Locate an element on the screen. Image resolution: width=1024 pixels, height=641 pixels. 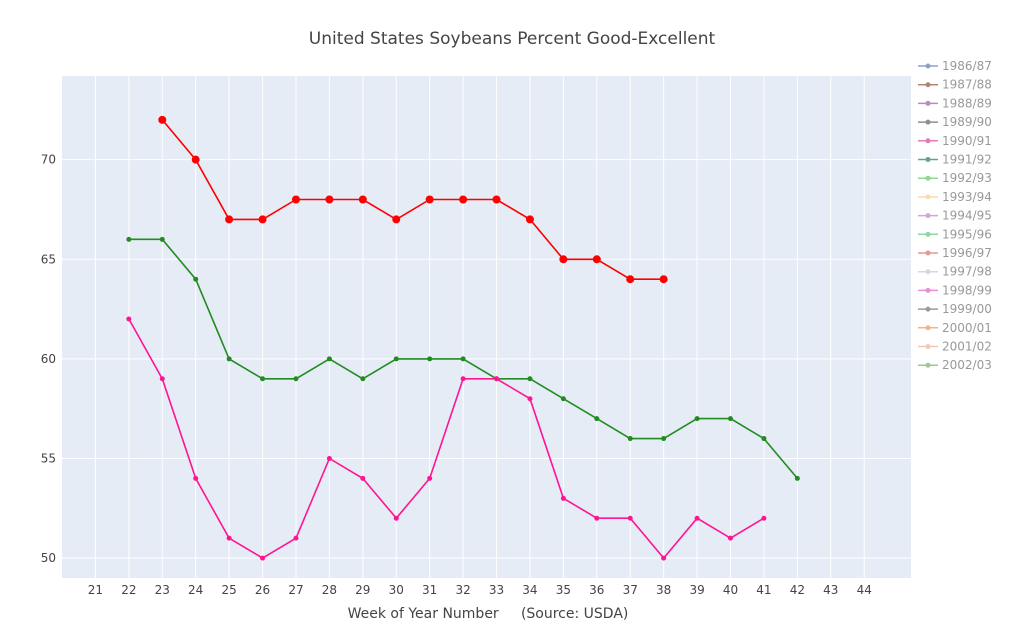
legend-label: 1994/95 is located at coordinates (967, 216).